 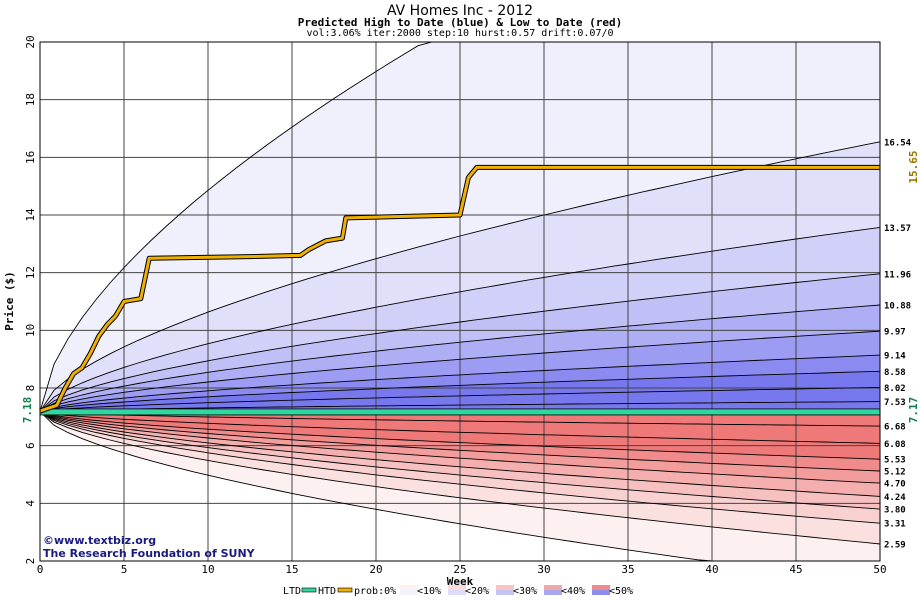 What do you see at coordinates (895, 357) in the screenshot?
I see `band-end-label: 9.14` at bounding box center [895, 357].